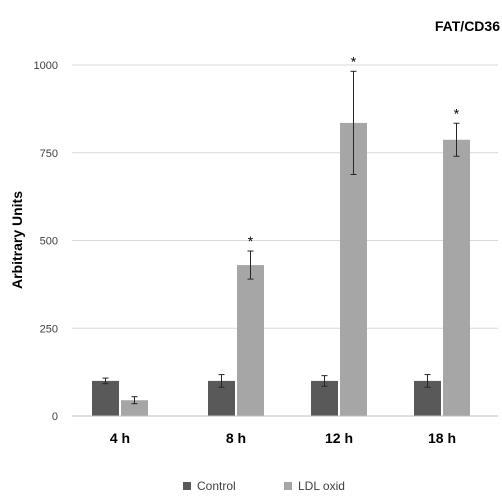 This screenshot has height=499, width=502. What do you see at coordinates (120, 438) in the screenshot?
I see `x-tick-label: 4 h` at bounding box center [120, 438].